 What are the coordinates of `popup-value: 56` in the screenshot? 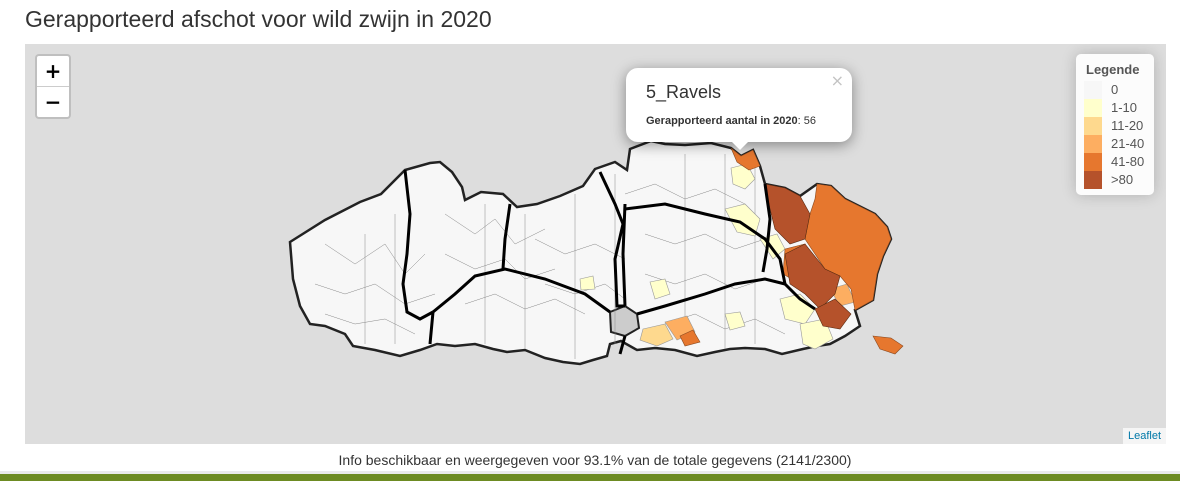 It's located at (809, 121).